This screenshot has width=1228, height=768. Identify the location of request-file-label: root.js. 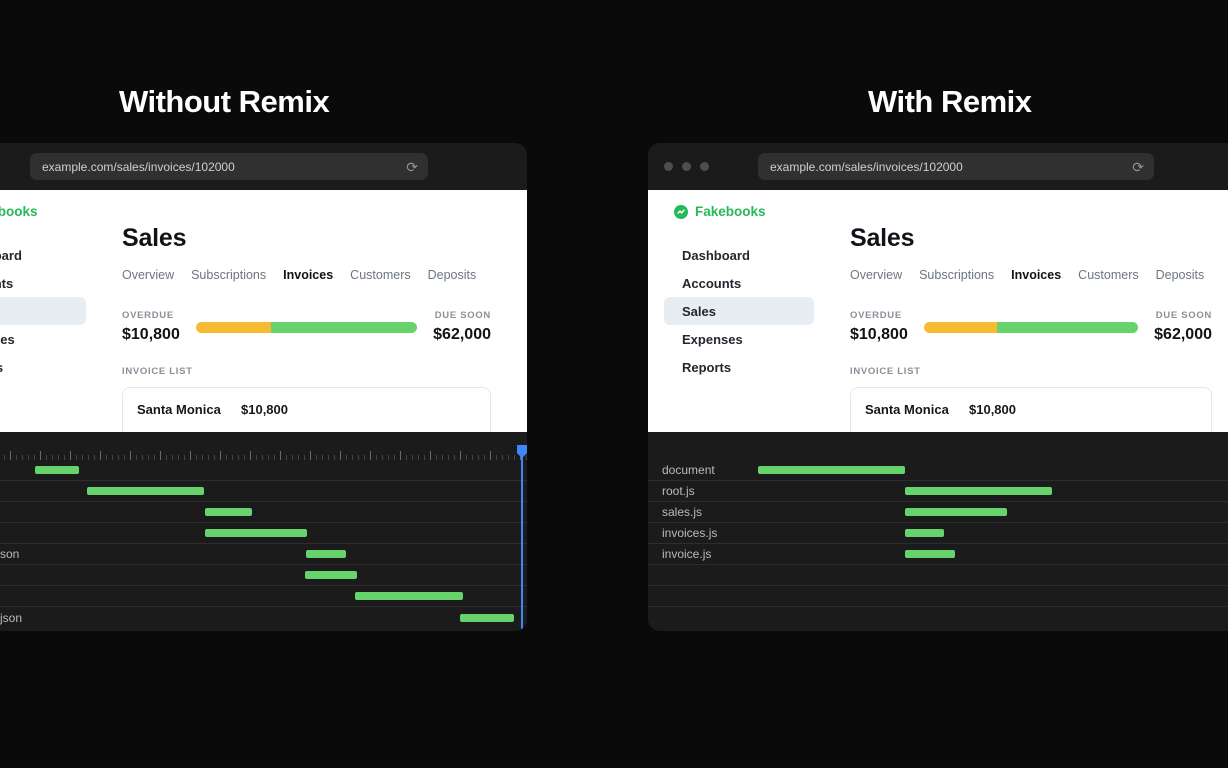
(678, 491).